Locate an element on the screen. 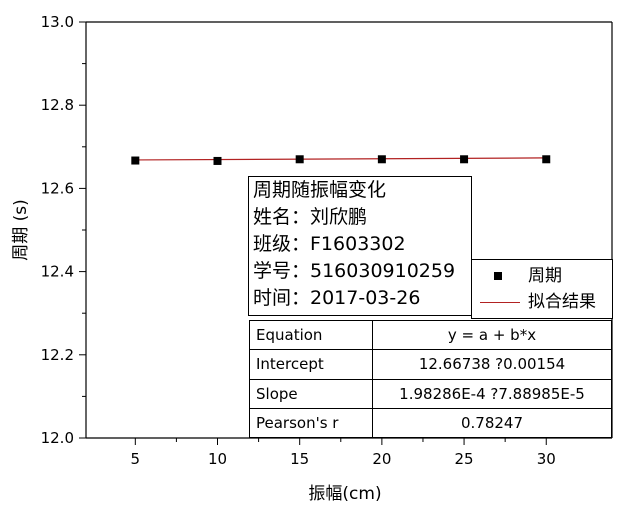 The image size is (634, 520). table-cell: 12.66738 ?0.00154 is located at coordinates (492, 364).